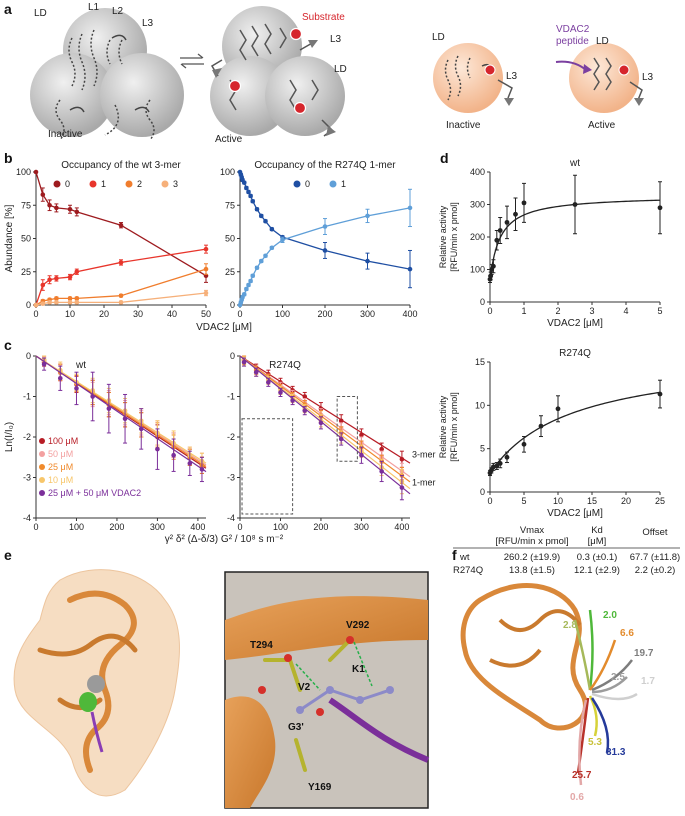 The image size is (685, 816). I want to click on label-vdac2-peptide-line2: peptide, so click(572, 41).